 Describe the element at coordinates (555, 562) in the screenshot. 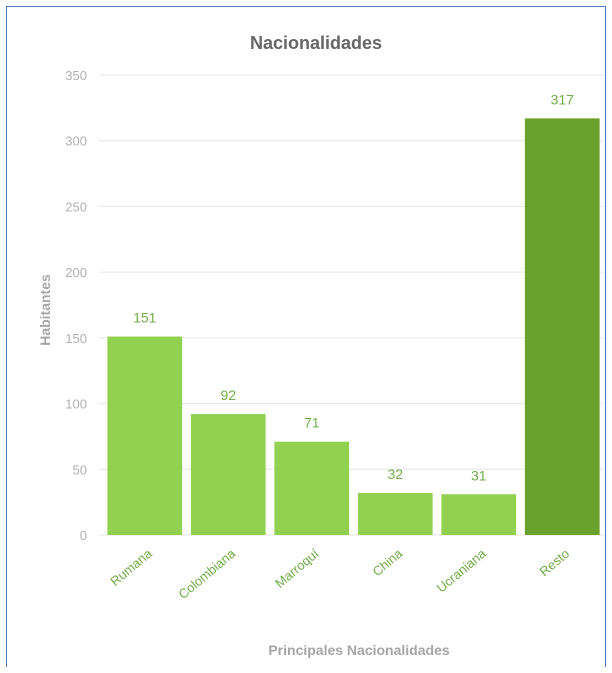

I see `category-label-5: Resto` at that location.